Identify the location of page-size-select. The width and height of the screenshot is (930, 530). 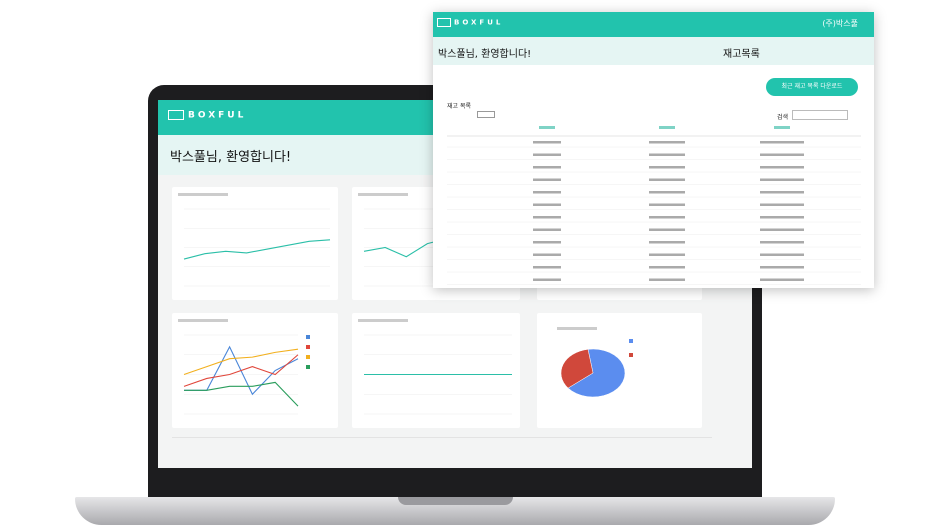
(486, 114).